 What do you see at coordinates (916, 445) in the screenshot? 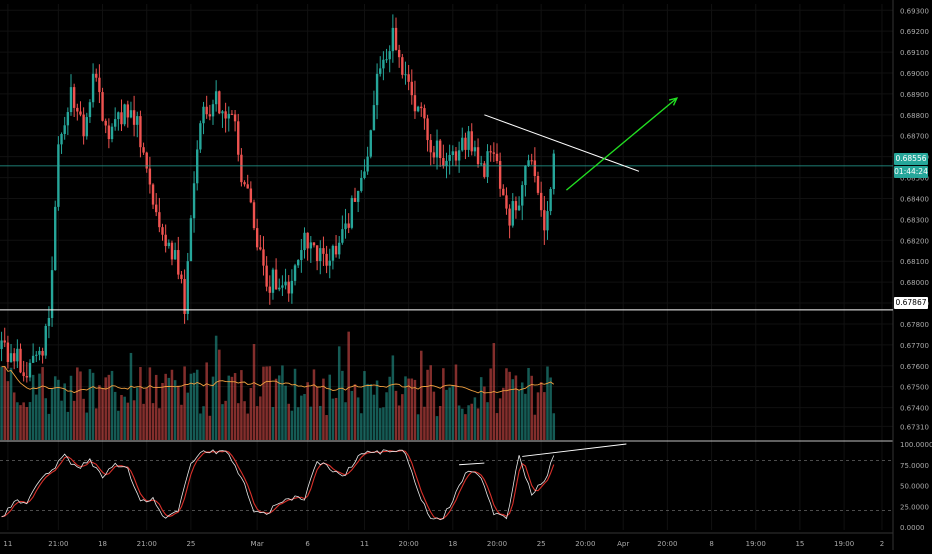
I see `stoch-axis-tick-label: 100.0000` at bounding box center [916, 445].